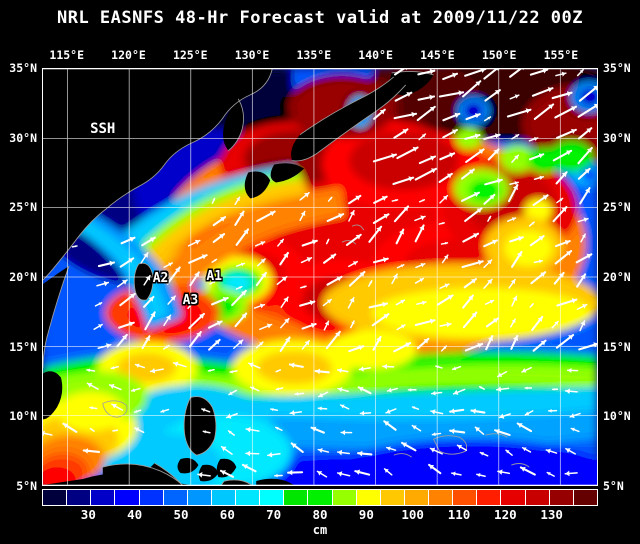 The image size is (640, 544). I want to click on velocity-vector, so click(490, 74).